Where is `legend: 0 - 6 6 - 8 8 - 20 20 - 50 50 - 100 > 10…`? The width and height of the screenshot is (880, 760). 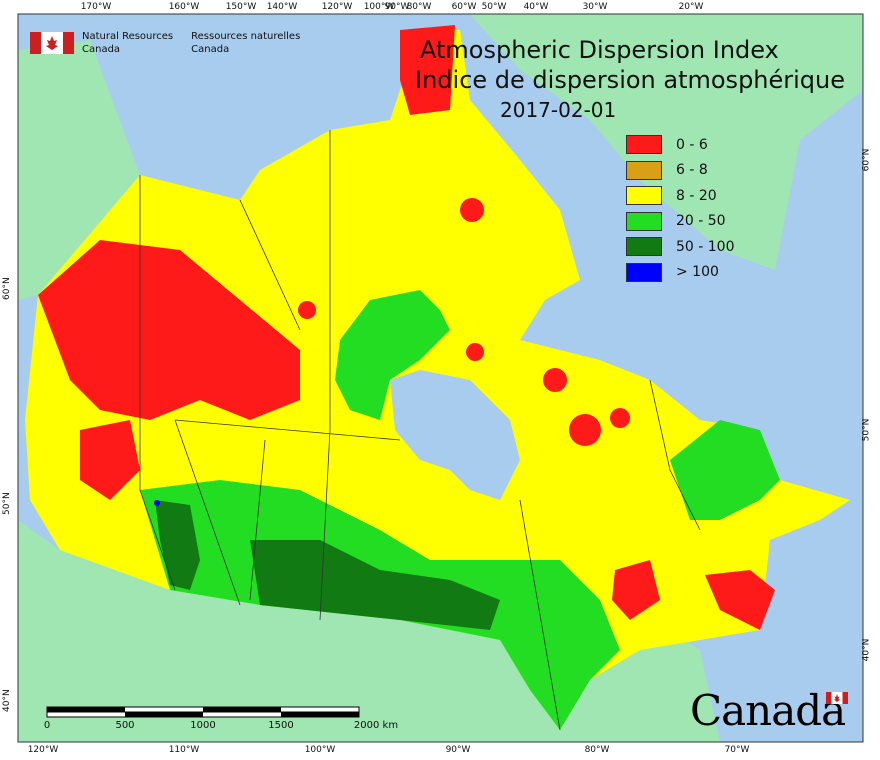 legend: 0 - 6 6 - 8 8 - 20 20 - 50 50 - 100 > 10… is located at coordinates (680, 208).